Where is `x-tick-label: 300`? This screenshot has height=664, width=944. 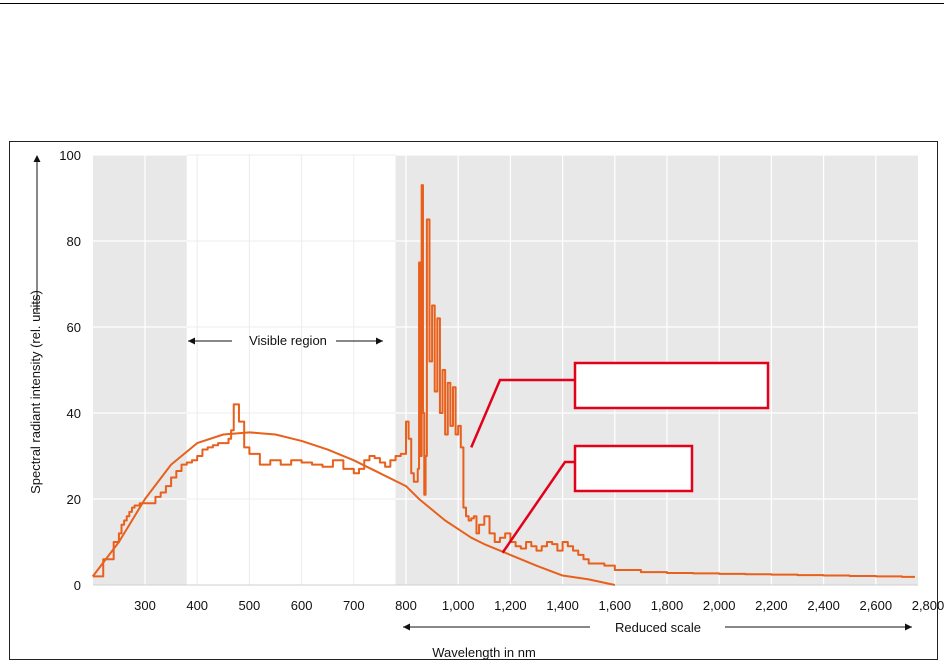
x-tick-label: 300 is located at coordinates (145, 605).